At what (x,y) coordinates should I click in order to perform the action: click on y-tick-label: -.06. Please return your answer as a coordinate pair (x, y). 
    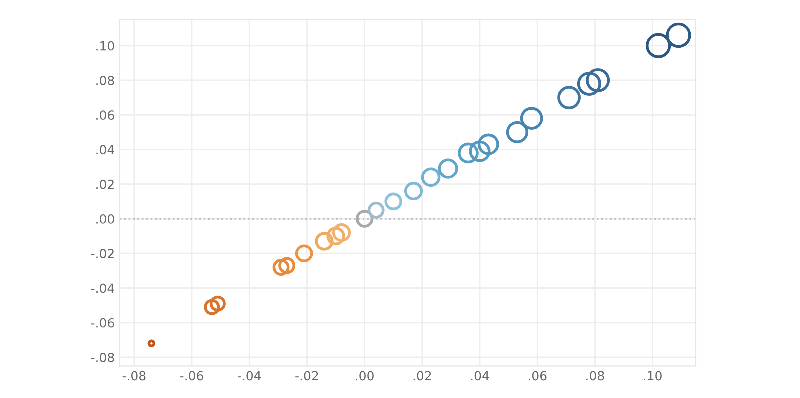
    Looking at the image, I should click on (102, 323).